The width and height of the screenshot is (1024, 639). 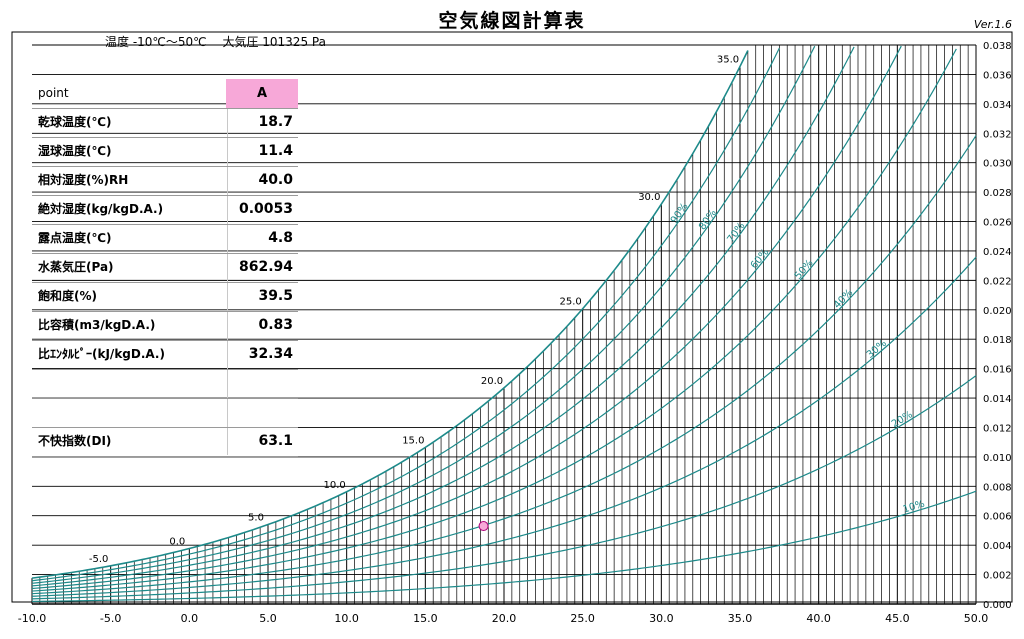 I want to click on chart-title: 空気線図計算表, so click(x=512, y=21).